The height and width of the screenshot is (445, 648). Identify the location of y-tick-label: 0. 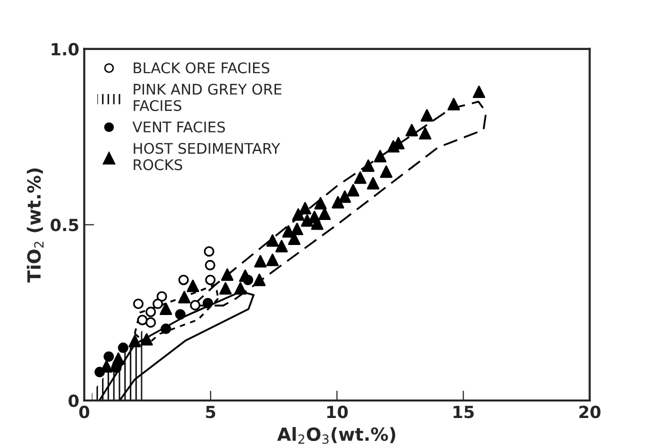
(73, 401).